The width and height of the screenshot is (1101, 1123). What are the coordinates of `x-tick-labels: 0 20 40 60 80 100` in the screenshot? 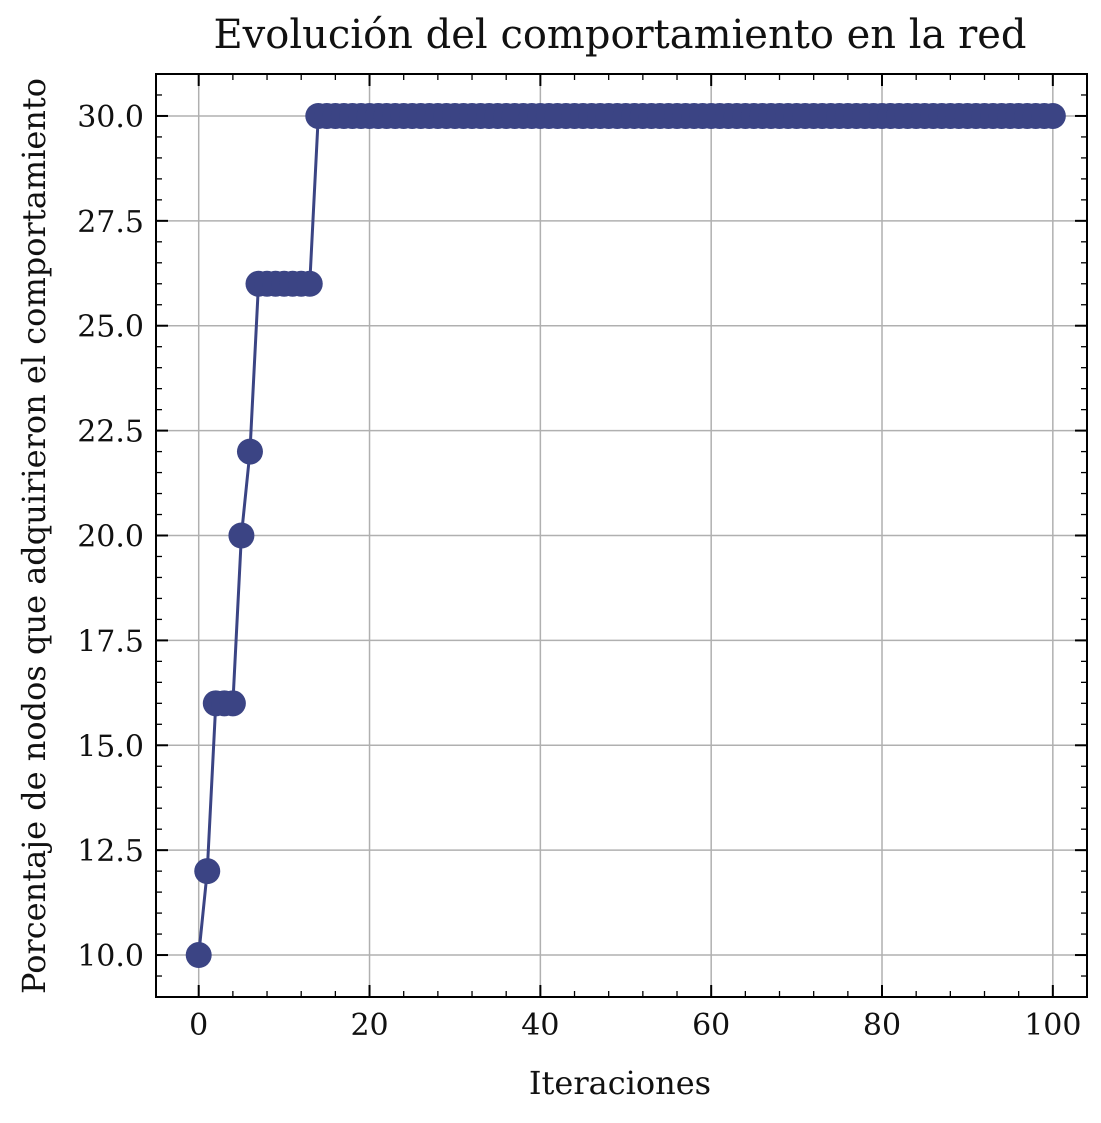 It's located at (635, 1025).